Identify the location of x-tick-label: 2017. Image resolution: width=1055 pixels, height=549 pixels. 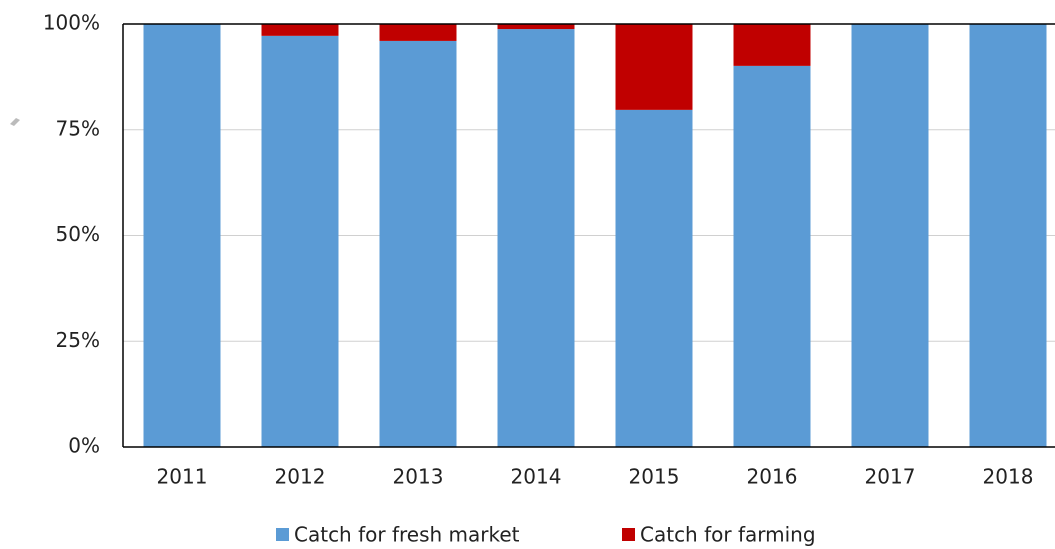
(890, 477).